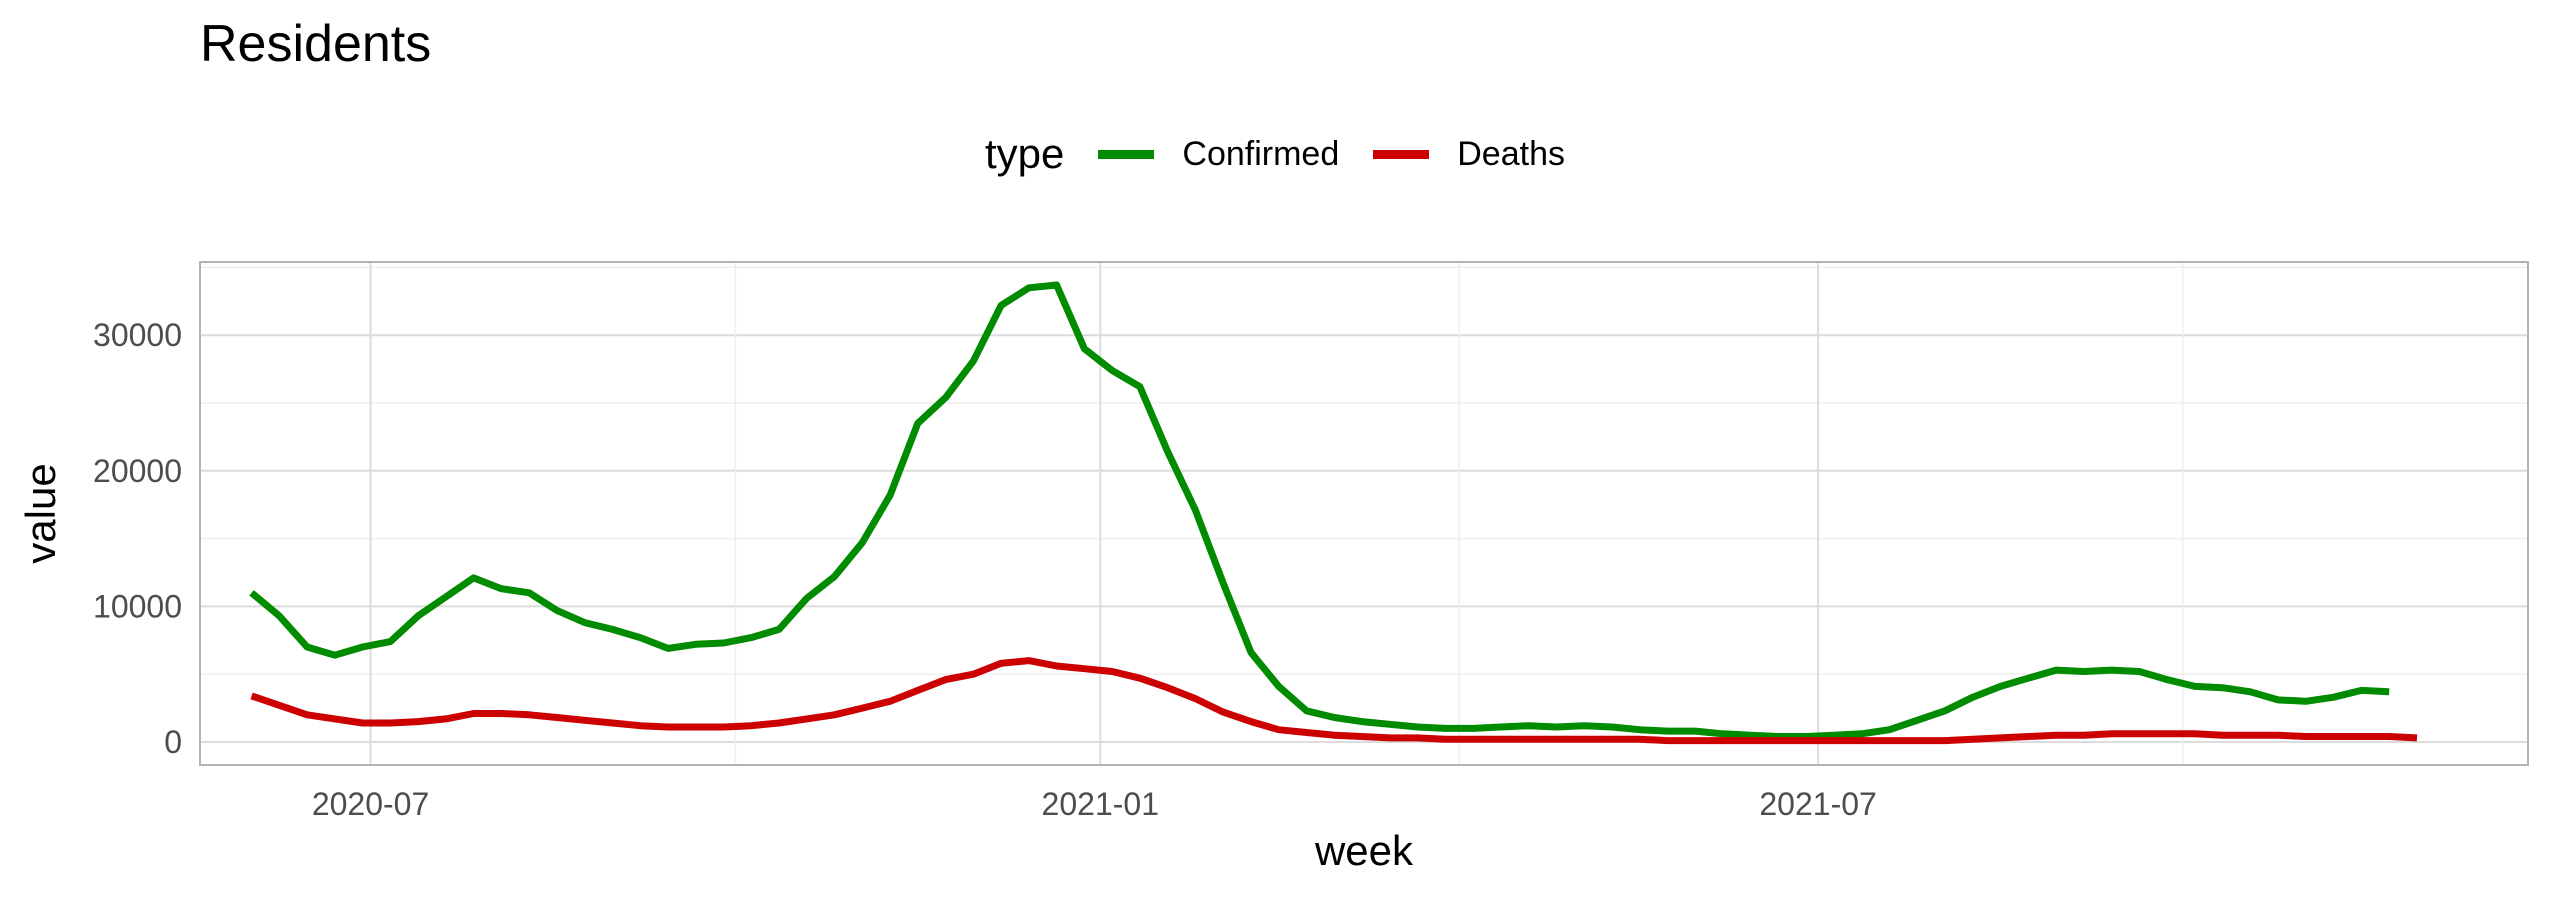  What do you see at coordinates (1817, 804) in the screenshot?
I see `x-tick-label: 2021-07` at bounding box center [1817, 804].